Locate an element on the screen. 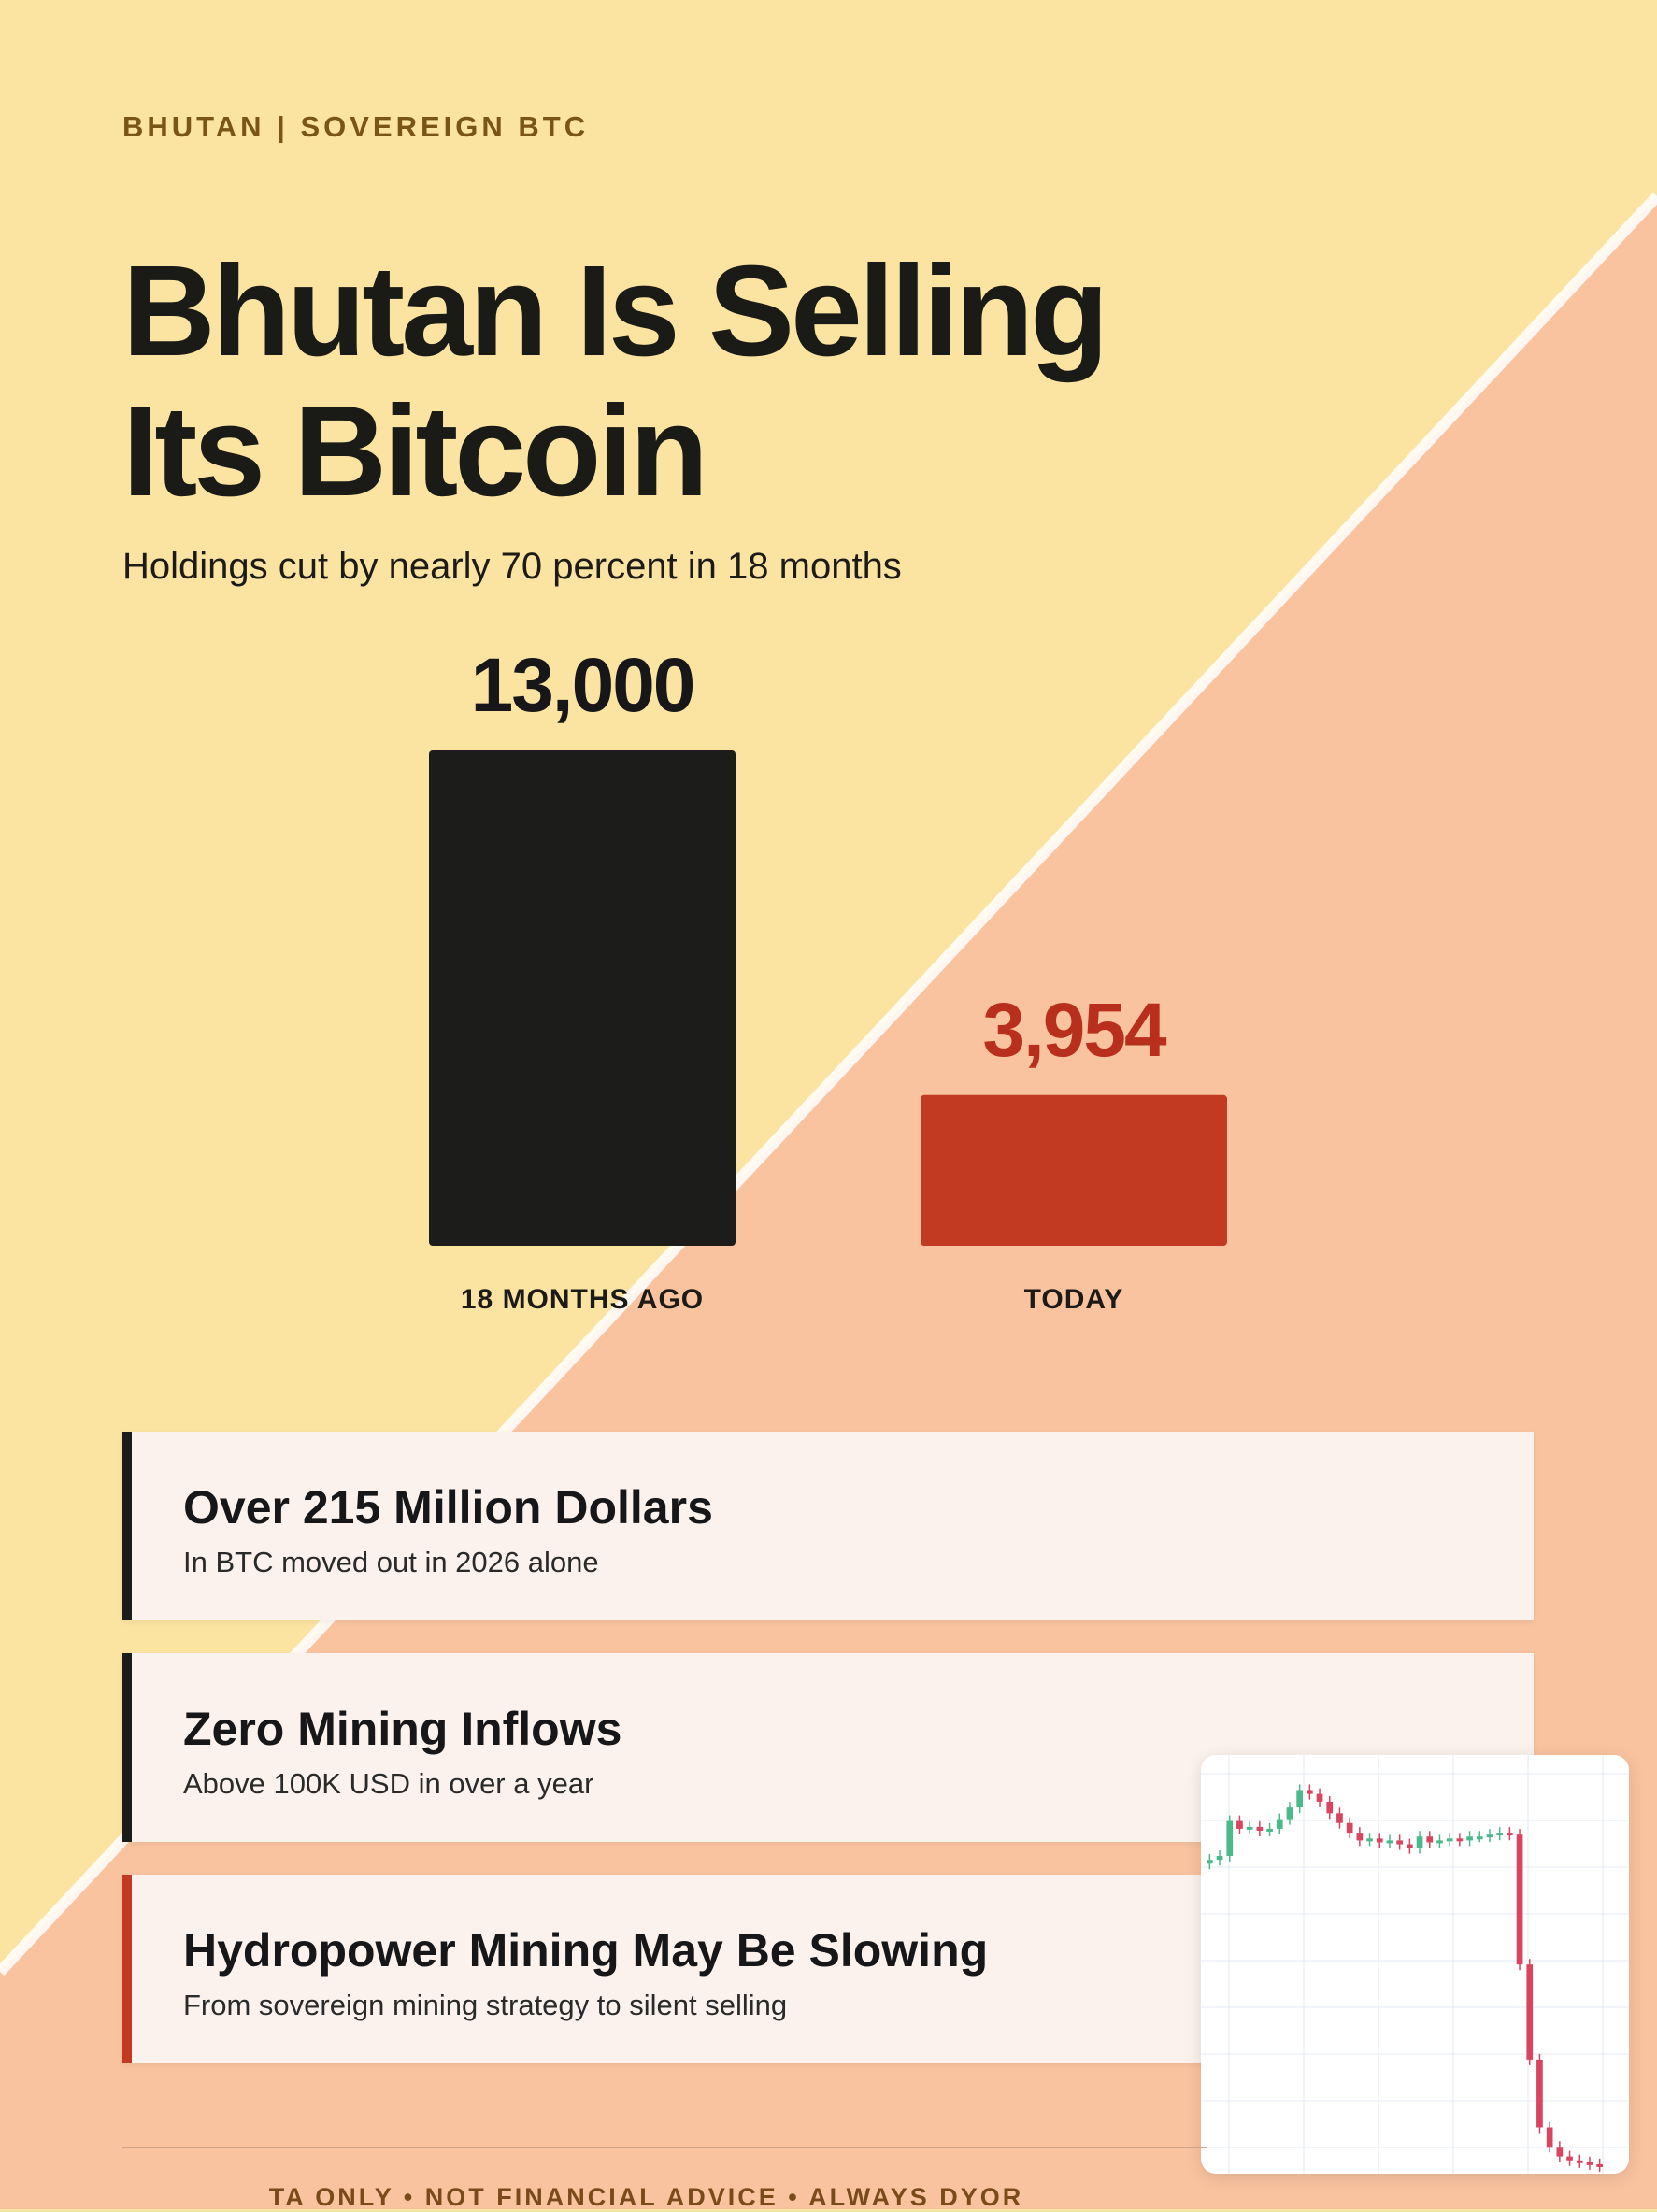 This screenshot has width=1657, height=2212. price-chart-thumbnail is located at coordinates (1415, 1964).